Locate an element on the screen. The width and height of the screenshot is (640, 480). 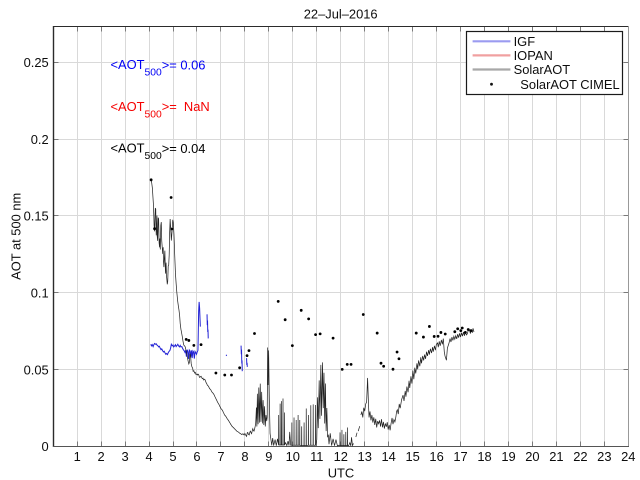
svg-text: 5 is located at coordinates (172, 456).